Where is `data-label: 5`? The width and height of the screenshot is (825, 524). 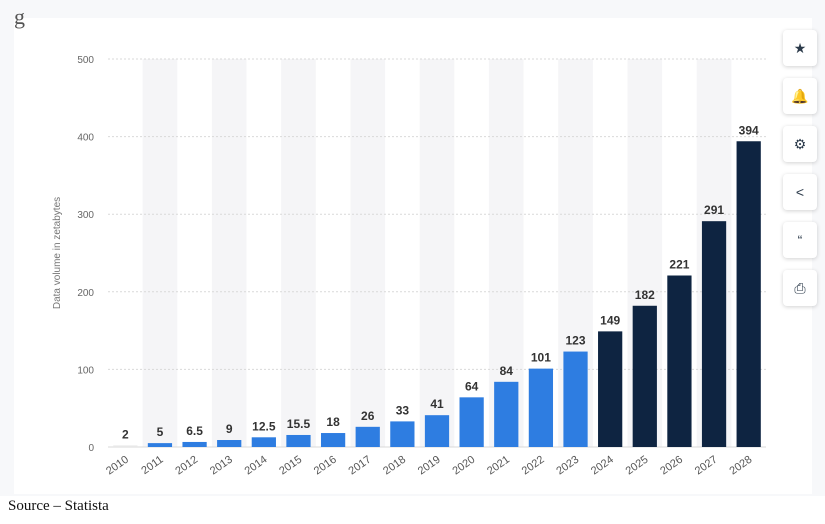 data-label: 5 is located at coordinates (160, 432).